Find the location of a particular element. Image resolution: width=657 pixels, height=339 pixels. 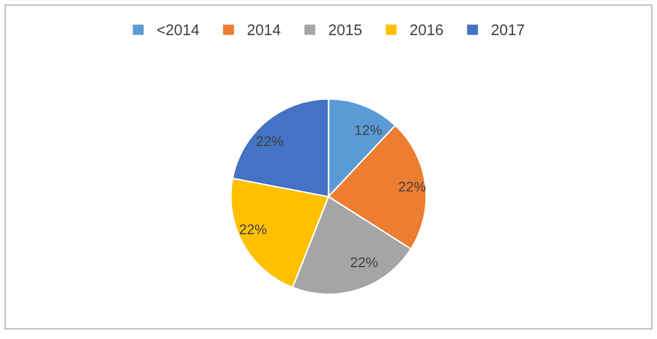

legend-label: 2016 is located at coordinates (426, 30).